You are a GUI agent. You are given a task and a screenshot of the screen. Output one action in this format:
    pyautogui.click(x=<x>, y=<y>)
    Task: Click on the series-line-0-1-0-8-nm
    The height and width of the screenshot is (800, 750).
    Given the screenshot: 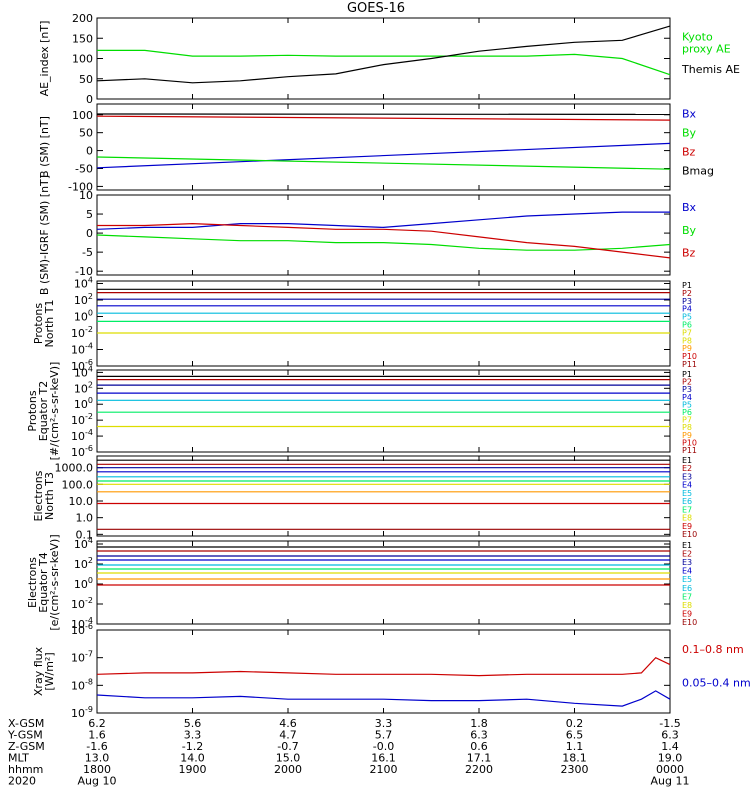 What is the action you would take?
    pyautogui.click(x=383, y=666)
    